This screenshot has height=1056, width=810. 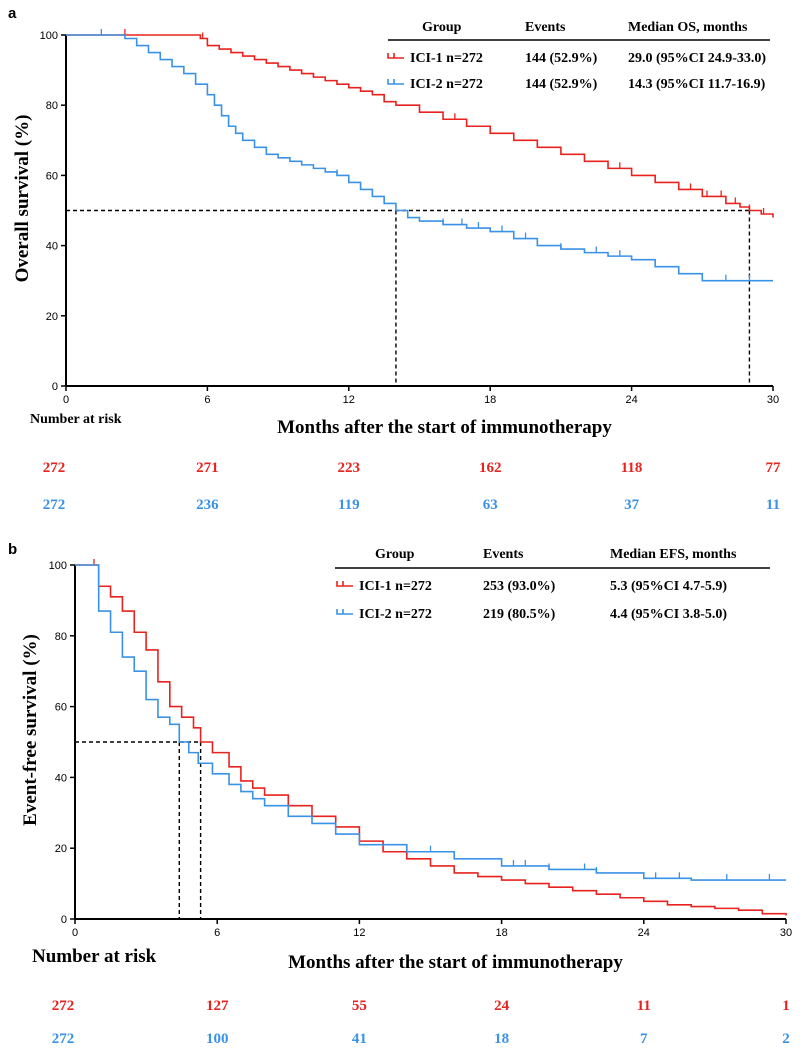 I want to click on legend-median: 5.3 (95%CI 4.7-5.9), so click(x=668, y=586).